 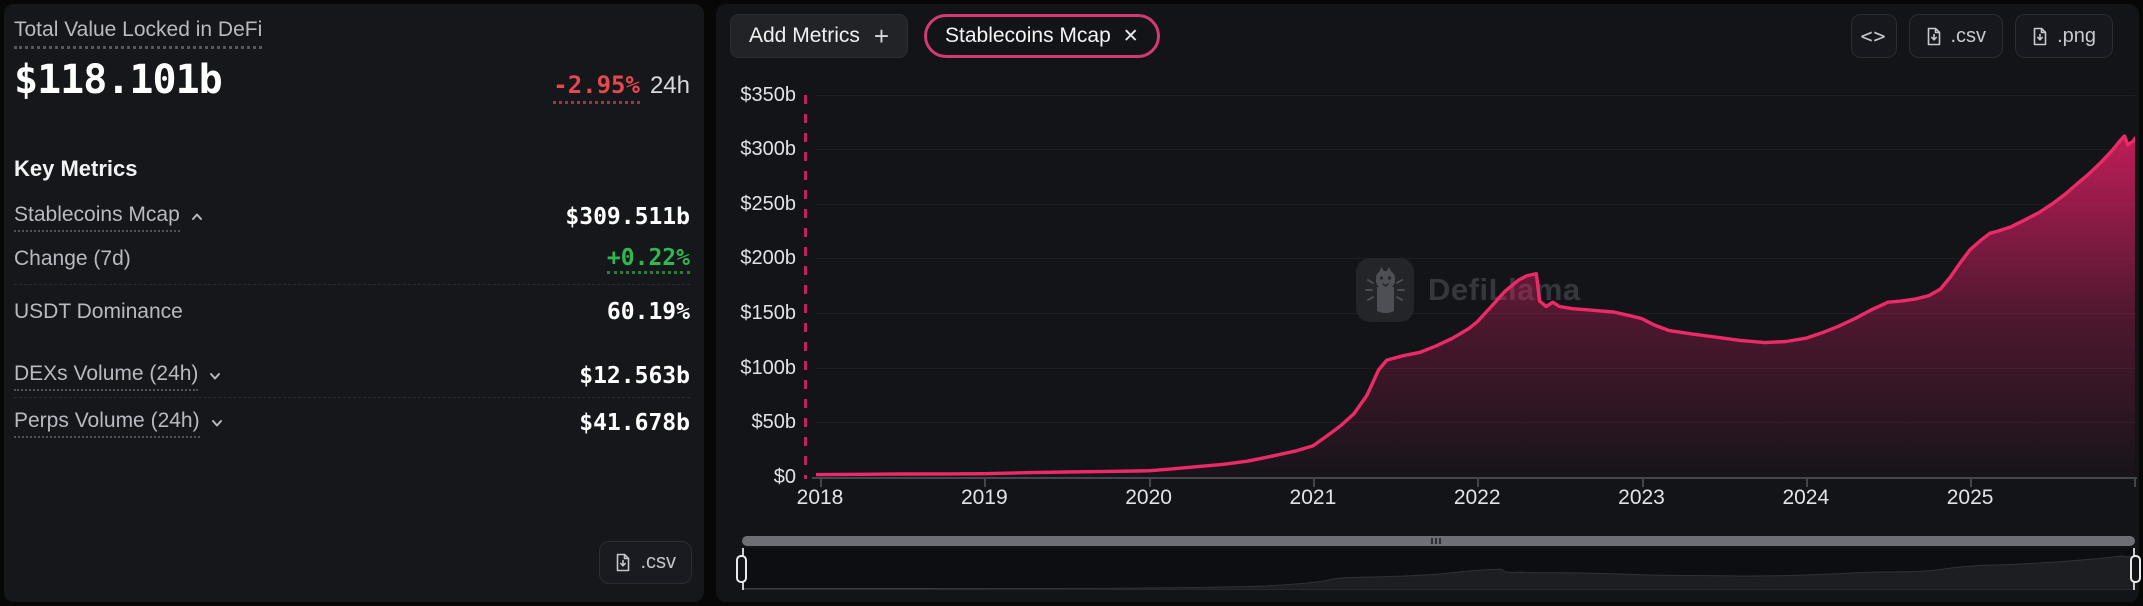 I want to click on code-icon: <>, so click(x=1873, y=36).